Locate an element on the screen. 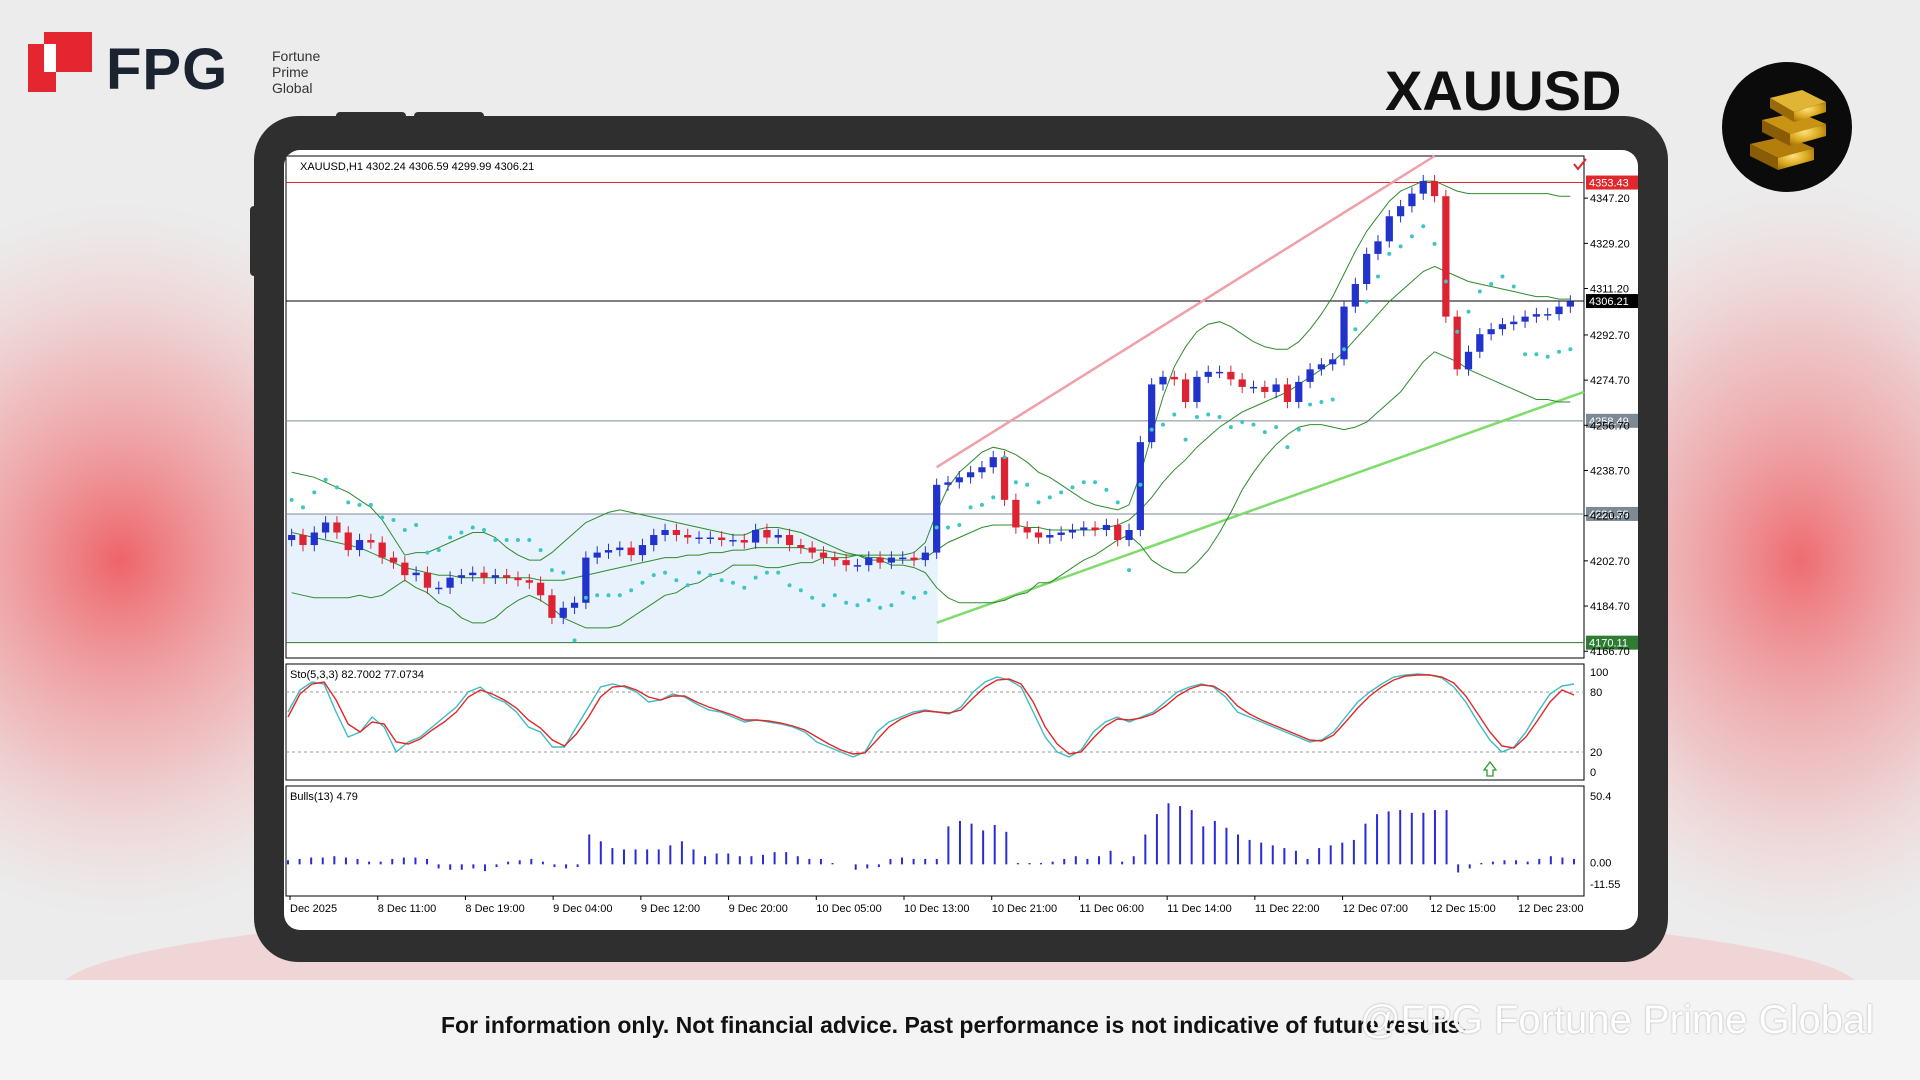 Image resolution: width=1920 pixels, height=1080 pixels. y-tick-label: 4256.70 is located at coordinates (1610, 426).